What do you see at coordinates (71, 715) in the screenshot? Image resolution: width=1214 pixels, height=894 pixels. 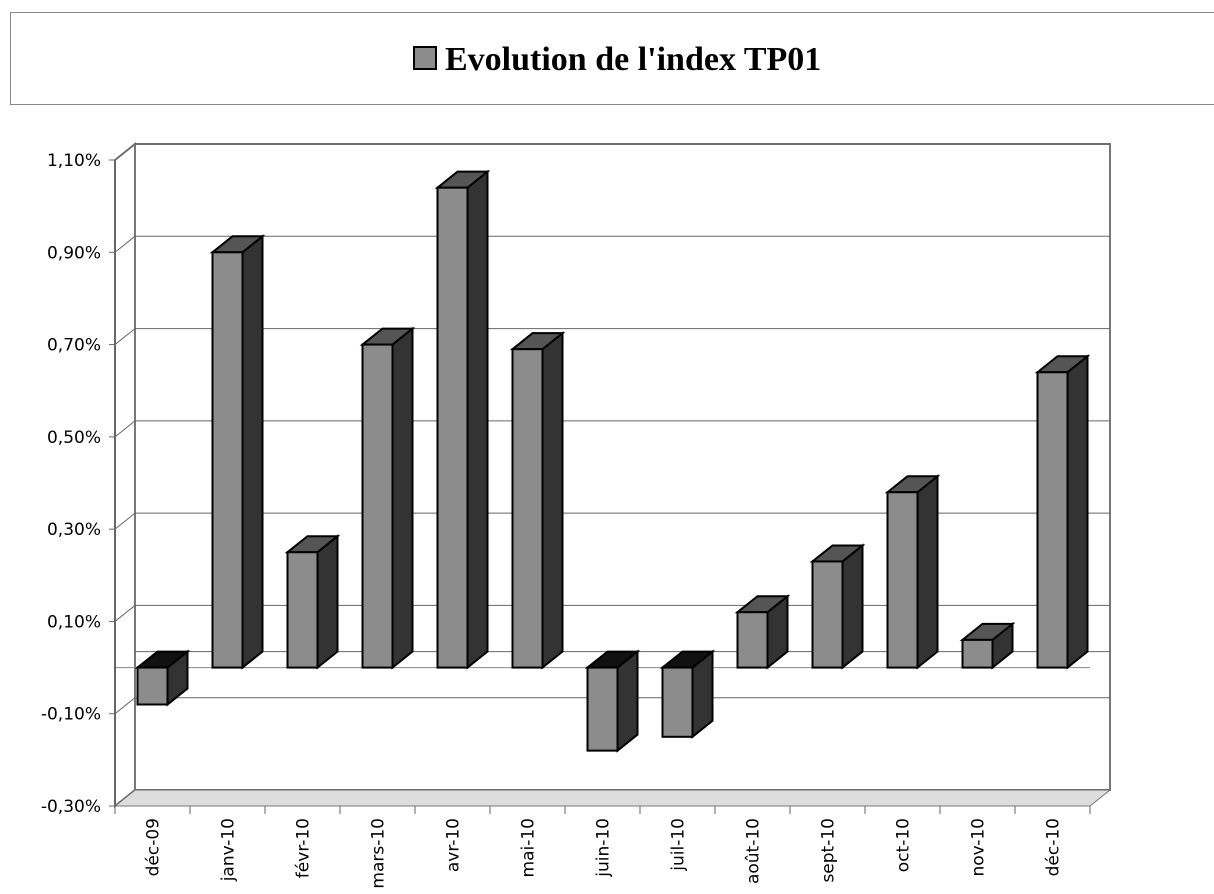 I see `y-tick-label: -0,10%` at bounding box center [71, 715].